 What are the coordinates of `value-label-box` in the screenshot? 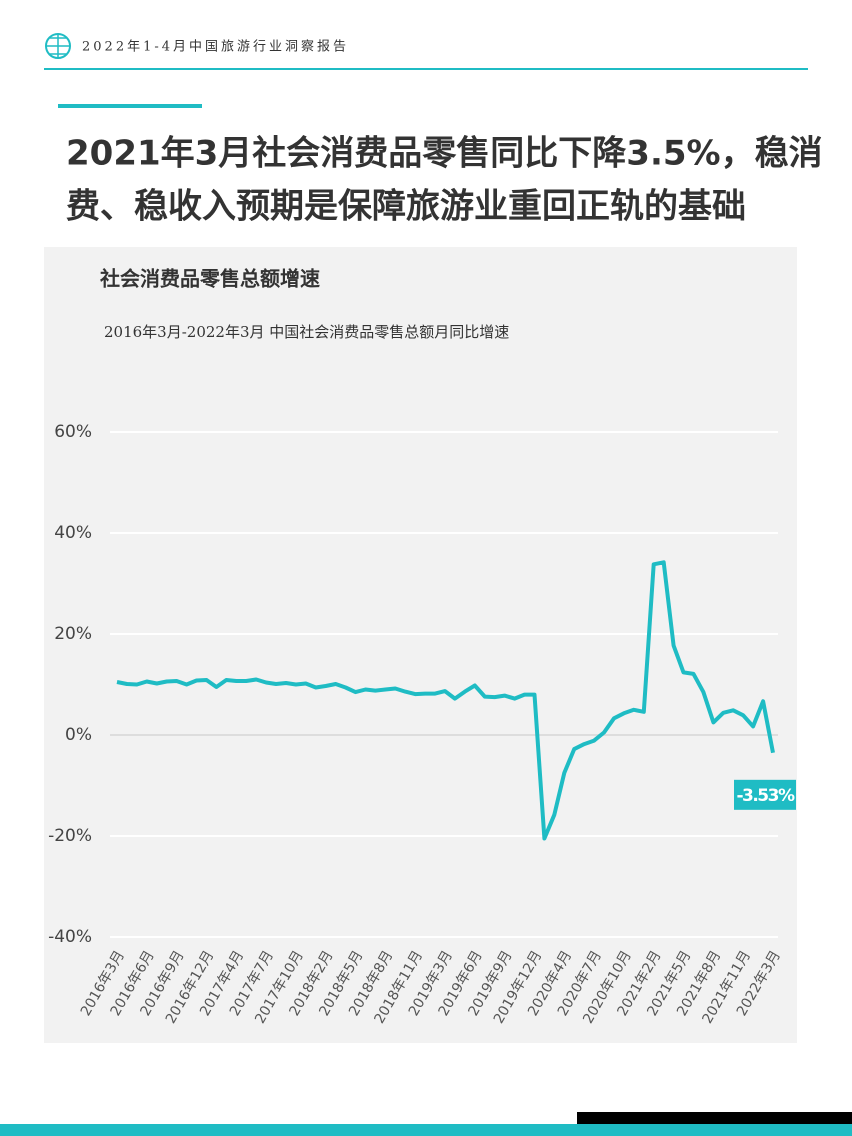 It's located at (765, 794).